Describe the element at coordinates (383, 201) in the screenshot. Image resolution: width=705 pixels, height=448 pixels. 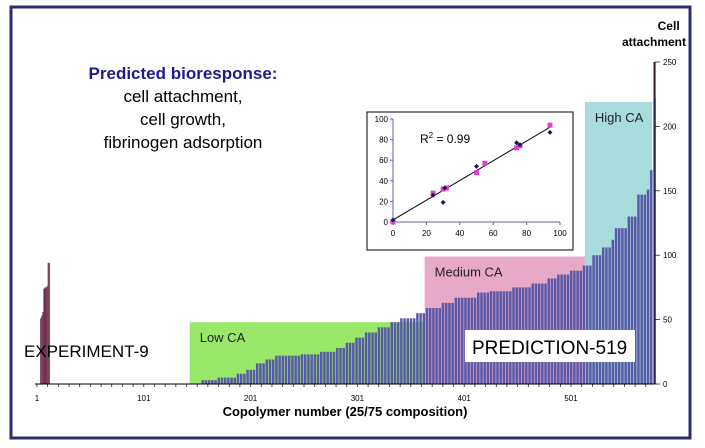
I see `inset-y-tick-label: 20` at that location.